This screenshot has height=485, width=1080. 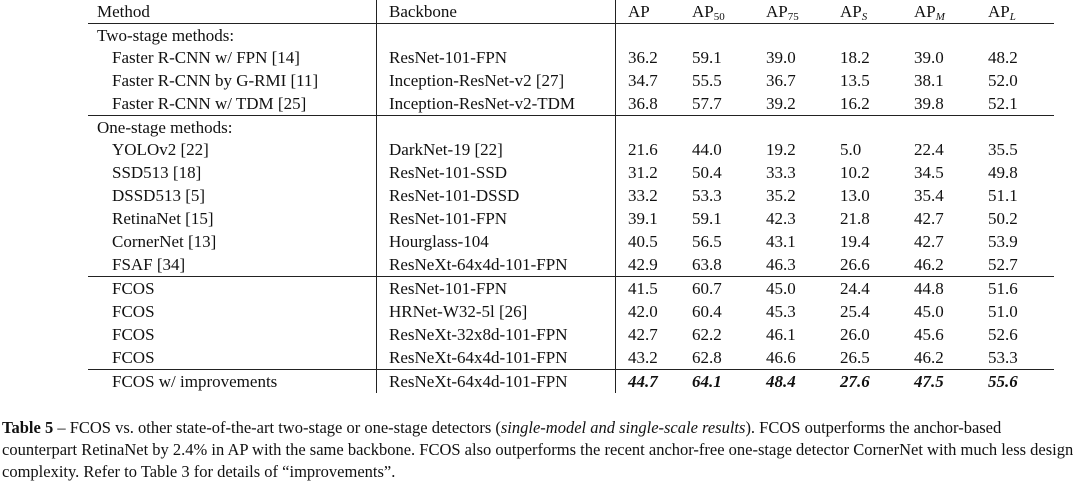 What do you see at coordinates (215, 80) in the screenshot?
I see `method-cell: Faster R-CNN by G-RMI [11]` at bounding box center [215, 80].